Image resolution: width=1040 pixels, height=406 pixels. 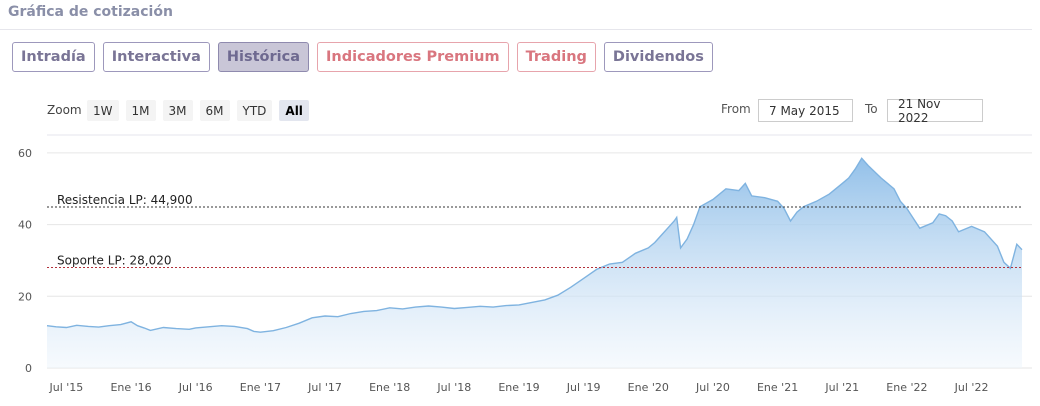 I want to click on y-tick-label: 60, so click(x=25, y=153).